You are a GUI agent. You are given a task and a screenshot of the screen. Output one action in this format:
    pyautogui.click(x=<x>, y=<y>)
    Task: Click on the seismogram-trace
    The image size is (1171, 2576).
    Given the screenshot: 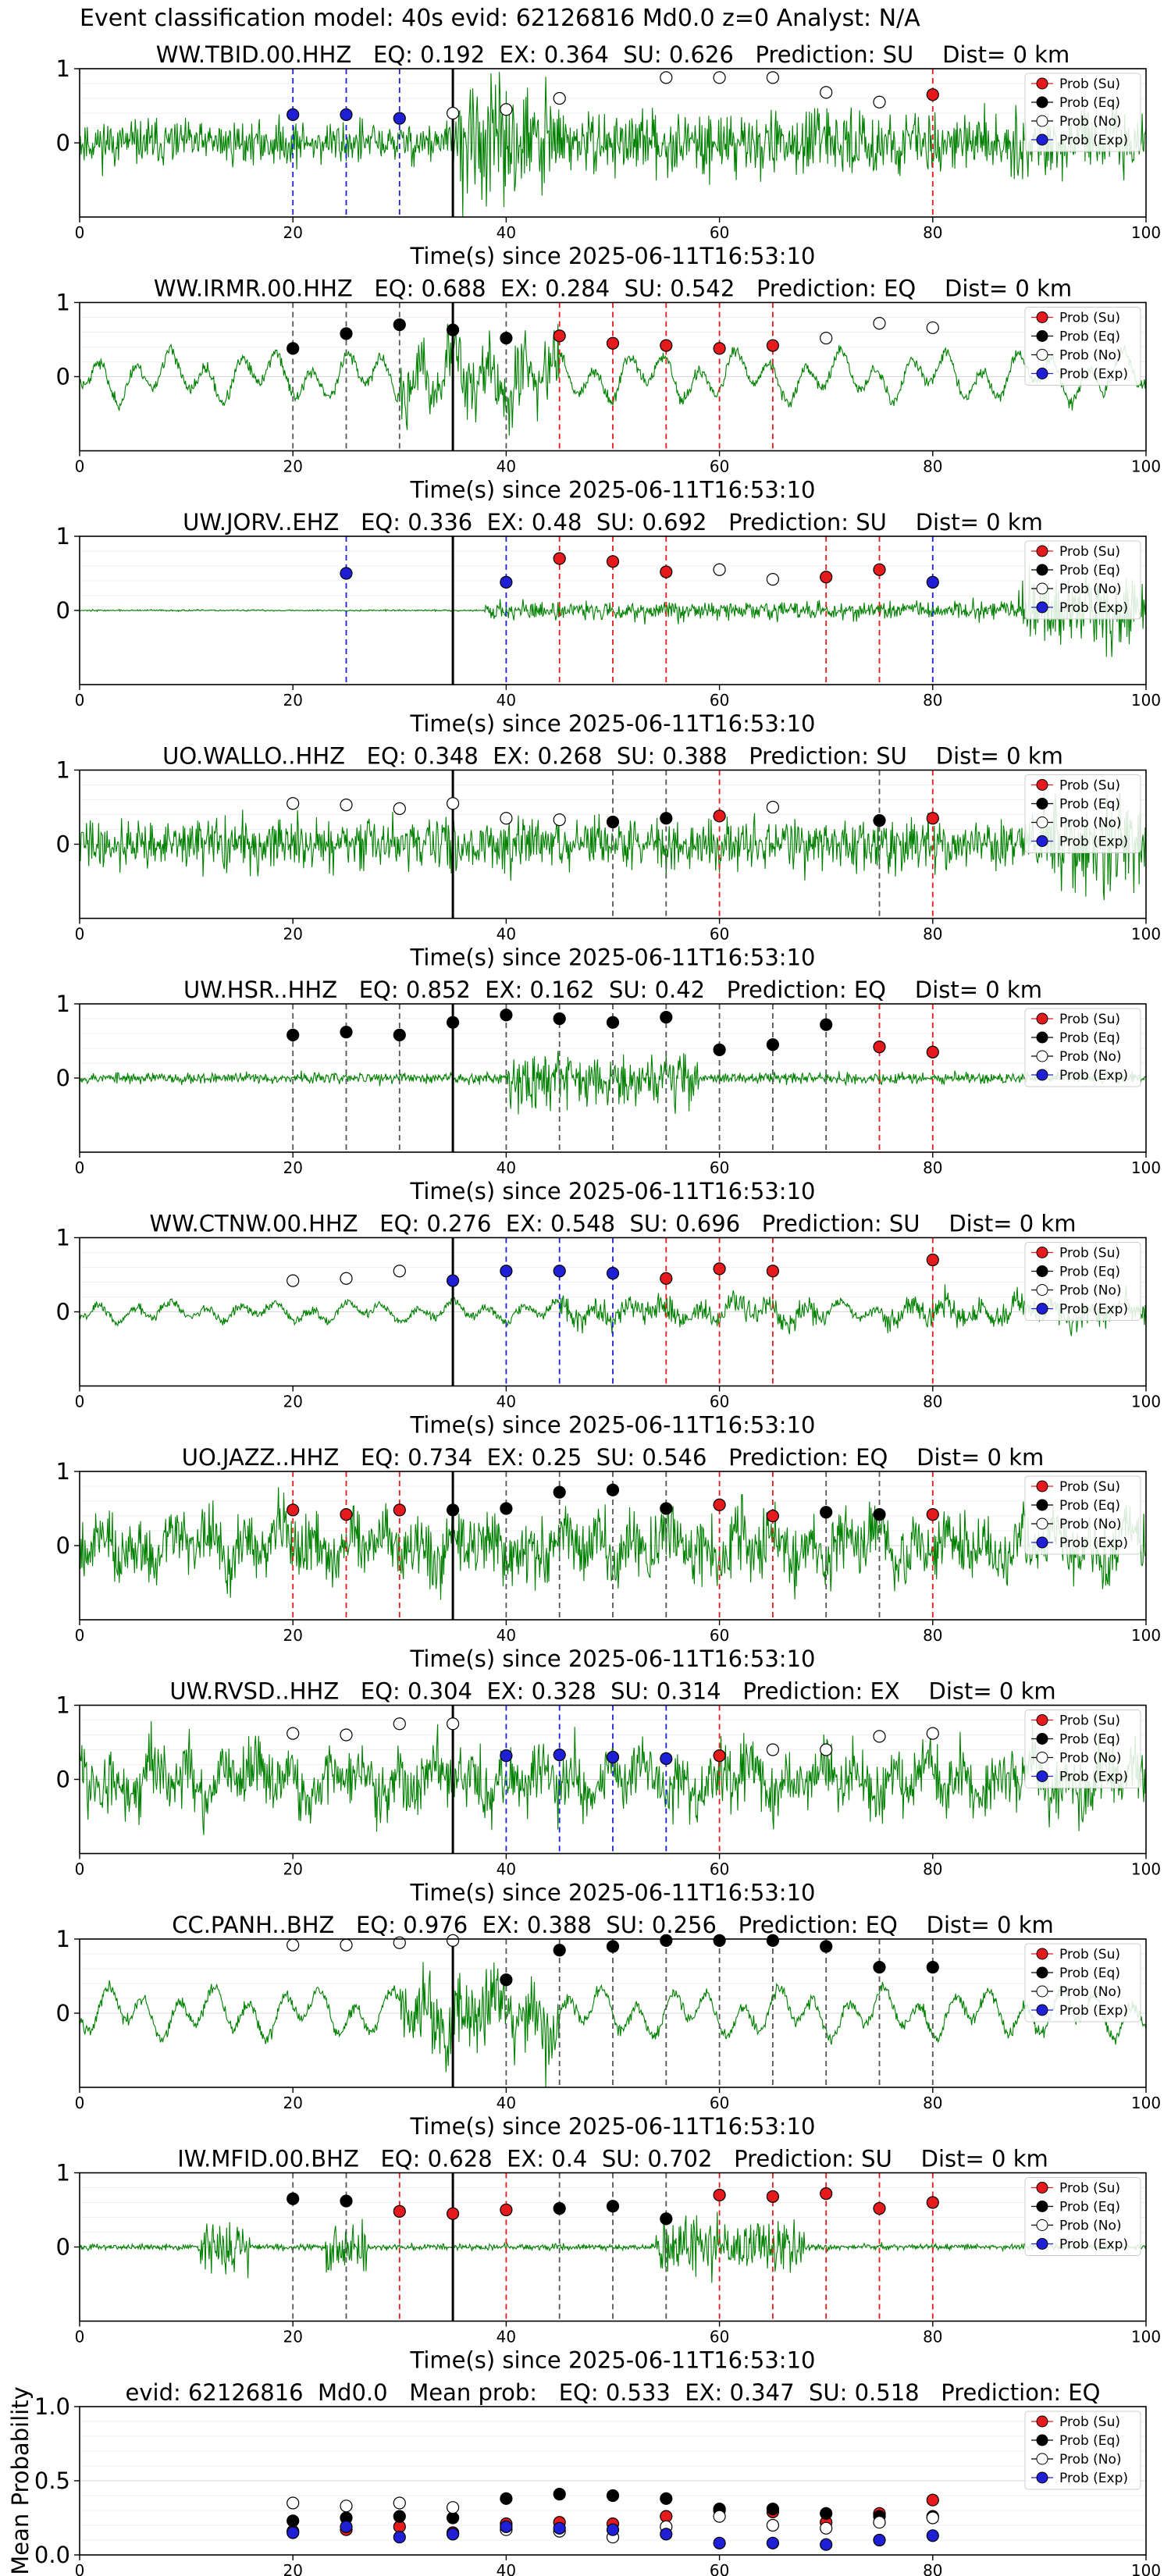 What is the action you would take?
    pyautogui.click(x=613, y=611)
    